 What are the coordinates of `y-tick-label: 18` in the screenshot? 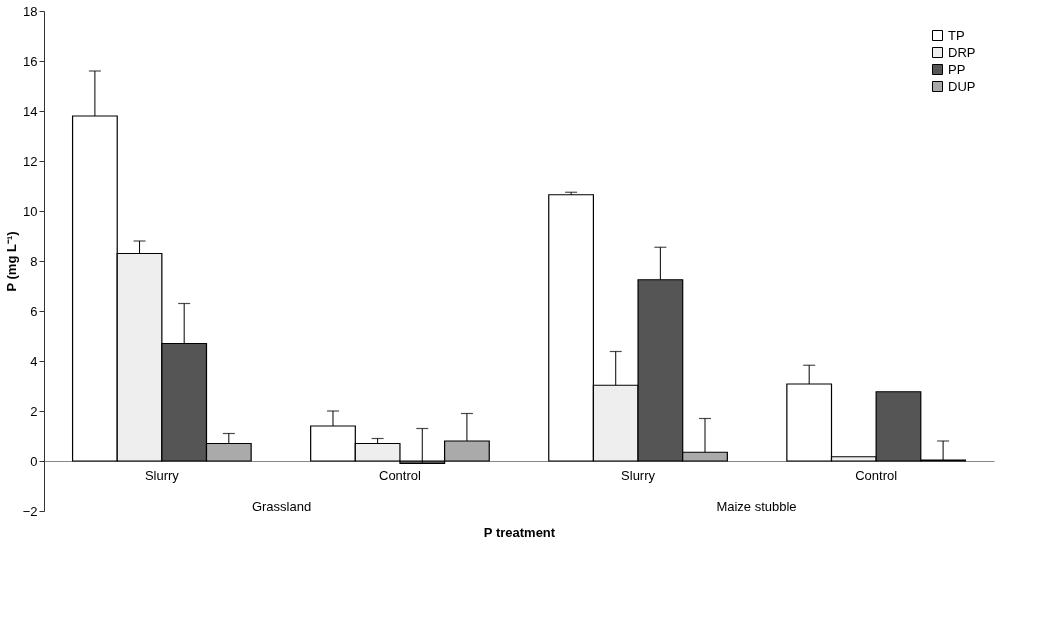 It's located at (30, 11).